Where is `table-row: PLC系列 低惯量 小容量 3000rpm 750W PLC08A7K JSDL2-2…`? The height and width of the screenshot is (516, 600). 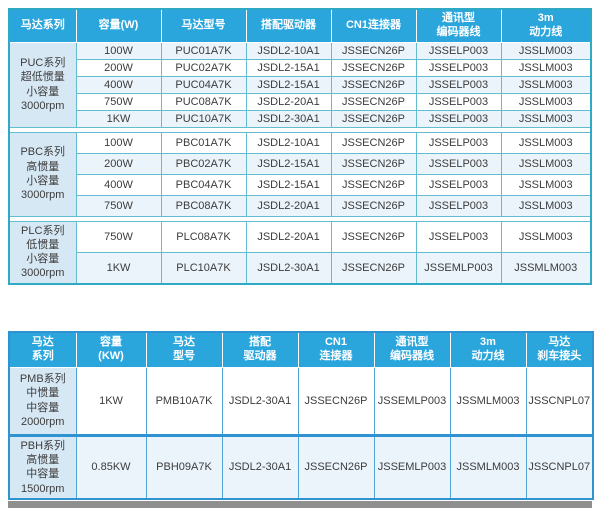 table-row: PLC系列 低惯量 小容量 3000rpm 750W PLC08A7K JSDL2-2… is located at coordinates (300, 252).